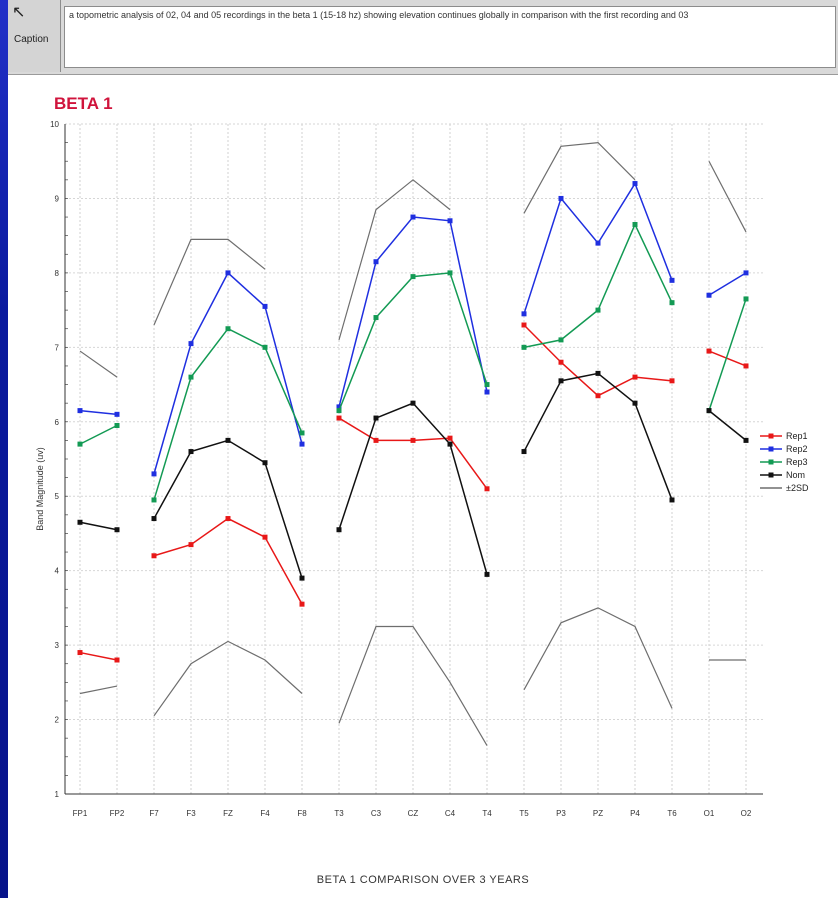 The image size is (838, 898). I want to click on caption-button: ↖ Caption, so click(34, 36).